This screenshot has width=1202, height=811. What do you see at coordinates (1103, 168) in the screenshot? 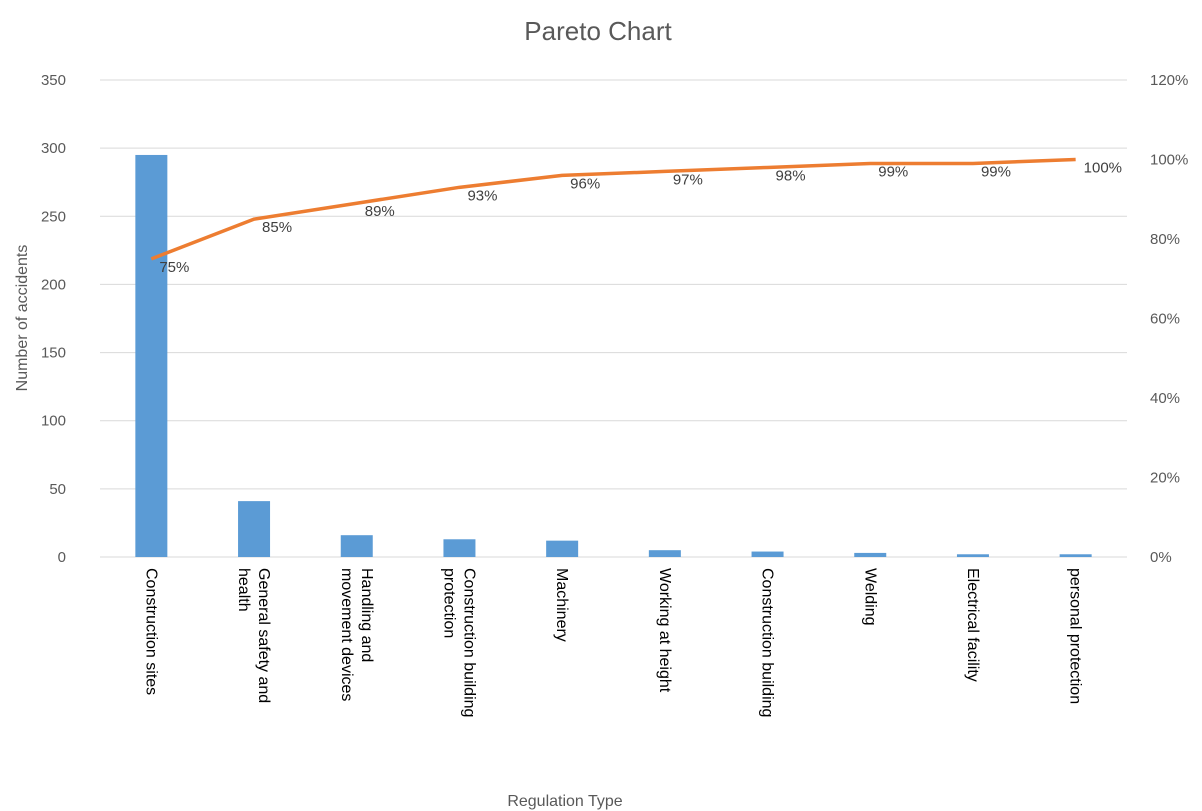
I see `cumulative-label: 100%` at bounding box center [1103, 168].